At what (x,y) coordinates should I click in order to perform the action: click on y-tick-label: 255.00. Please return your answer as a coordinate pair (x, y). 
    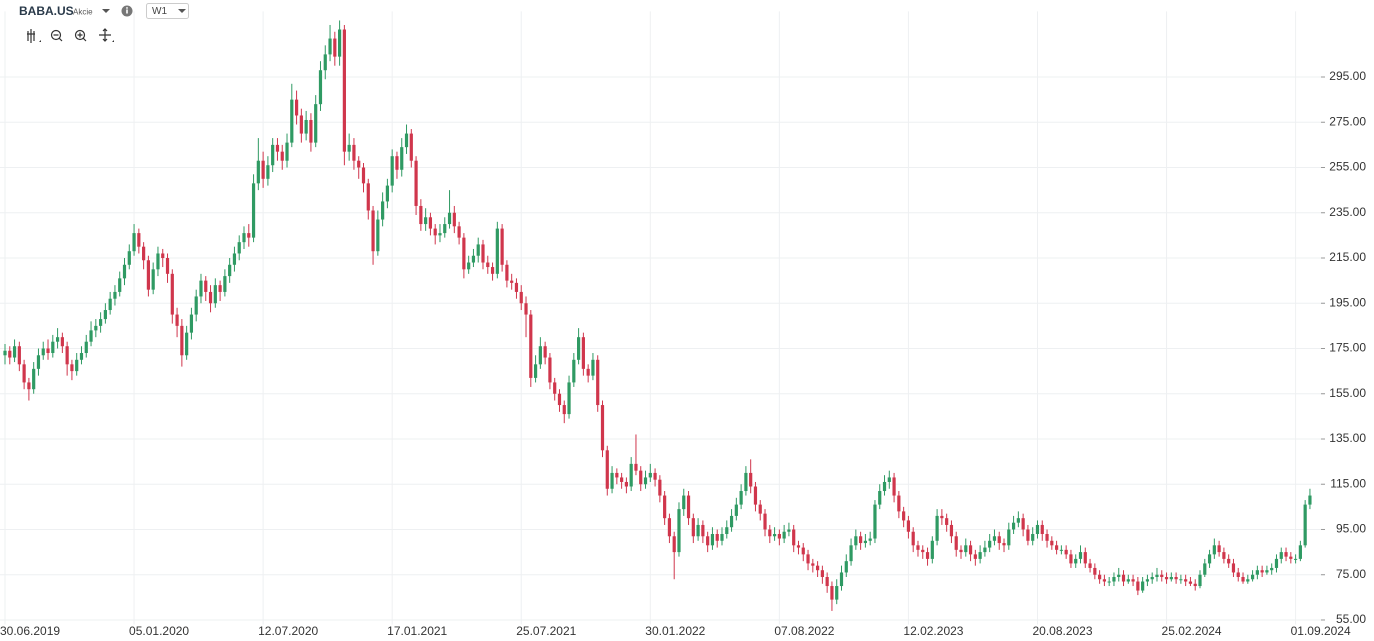
    Looking at the image, I should click on (1347, 167).